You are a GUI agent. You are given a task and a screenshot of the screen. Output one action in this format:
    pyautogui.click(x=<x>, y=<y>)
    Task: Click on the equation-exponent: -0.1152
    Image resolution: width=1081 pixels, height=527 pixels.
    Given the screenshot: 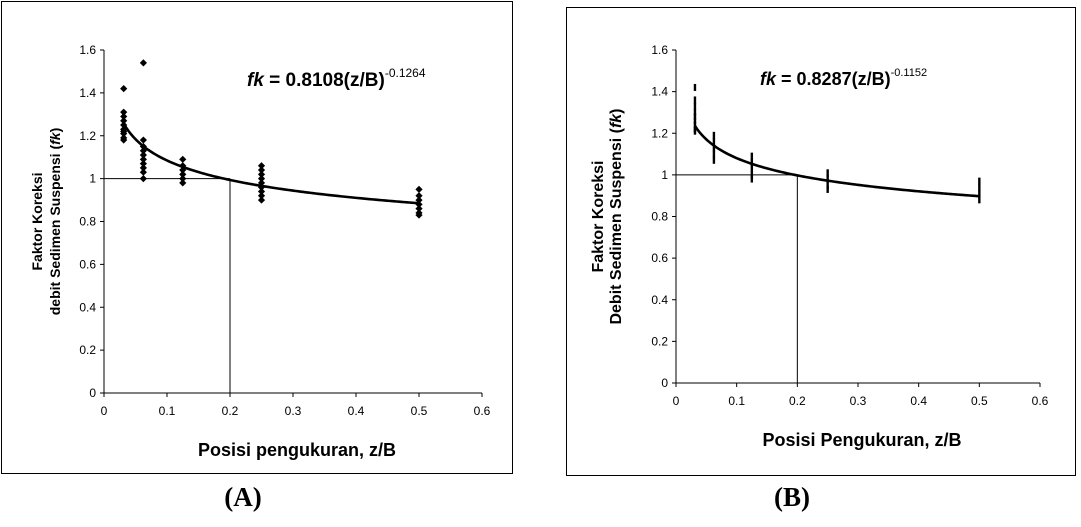 What is the action you would take?
    pyautogui.click(x=909, y=73)
    